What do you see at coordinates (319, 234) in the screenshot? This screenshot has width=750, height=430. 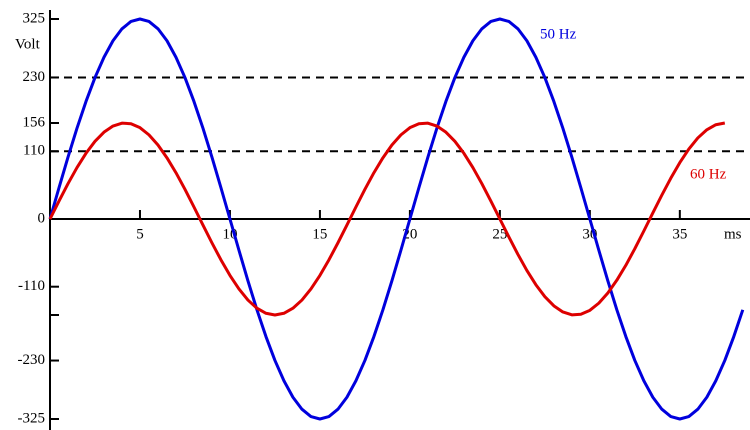 I see `x-tick-label: 15` at bounding box center [319, 234].